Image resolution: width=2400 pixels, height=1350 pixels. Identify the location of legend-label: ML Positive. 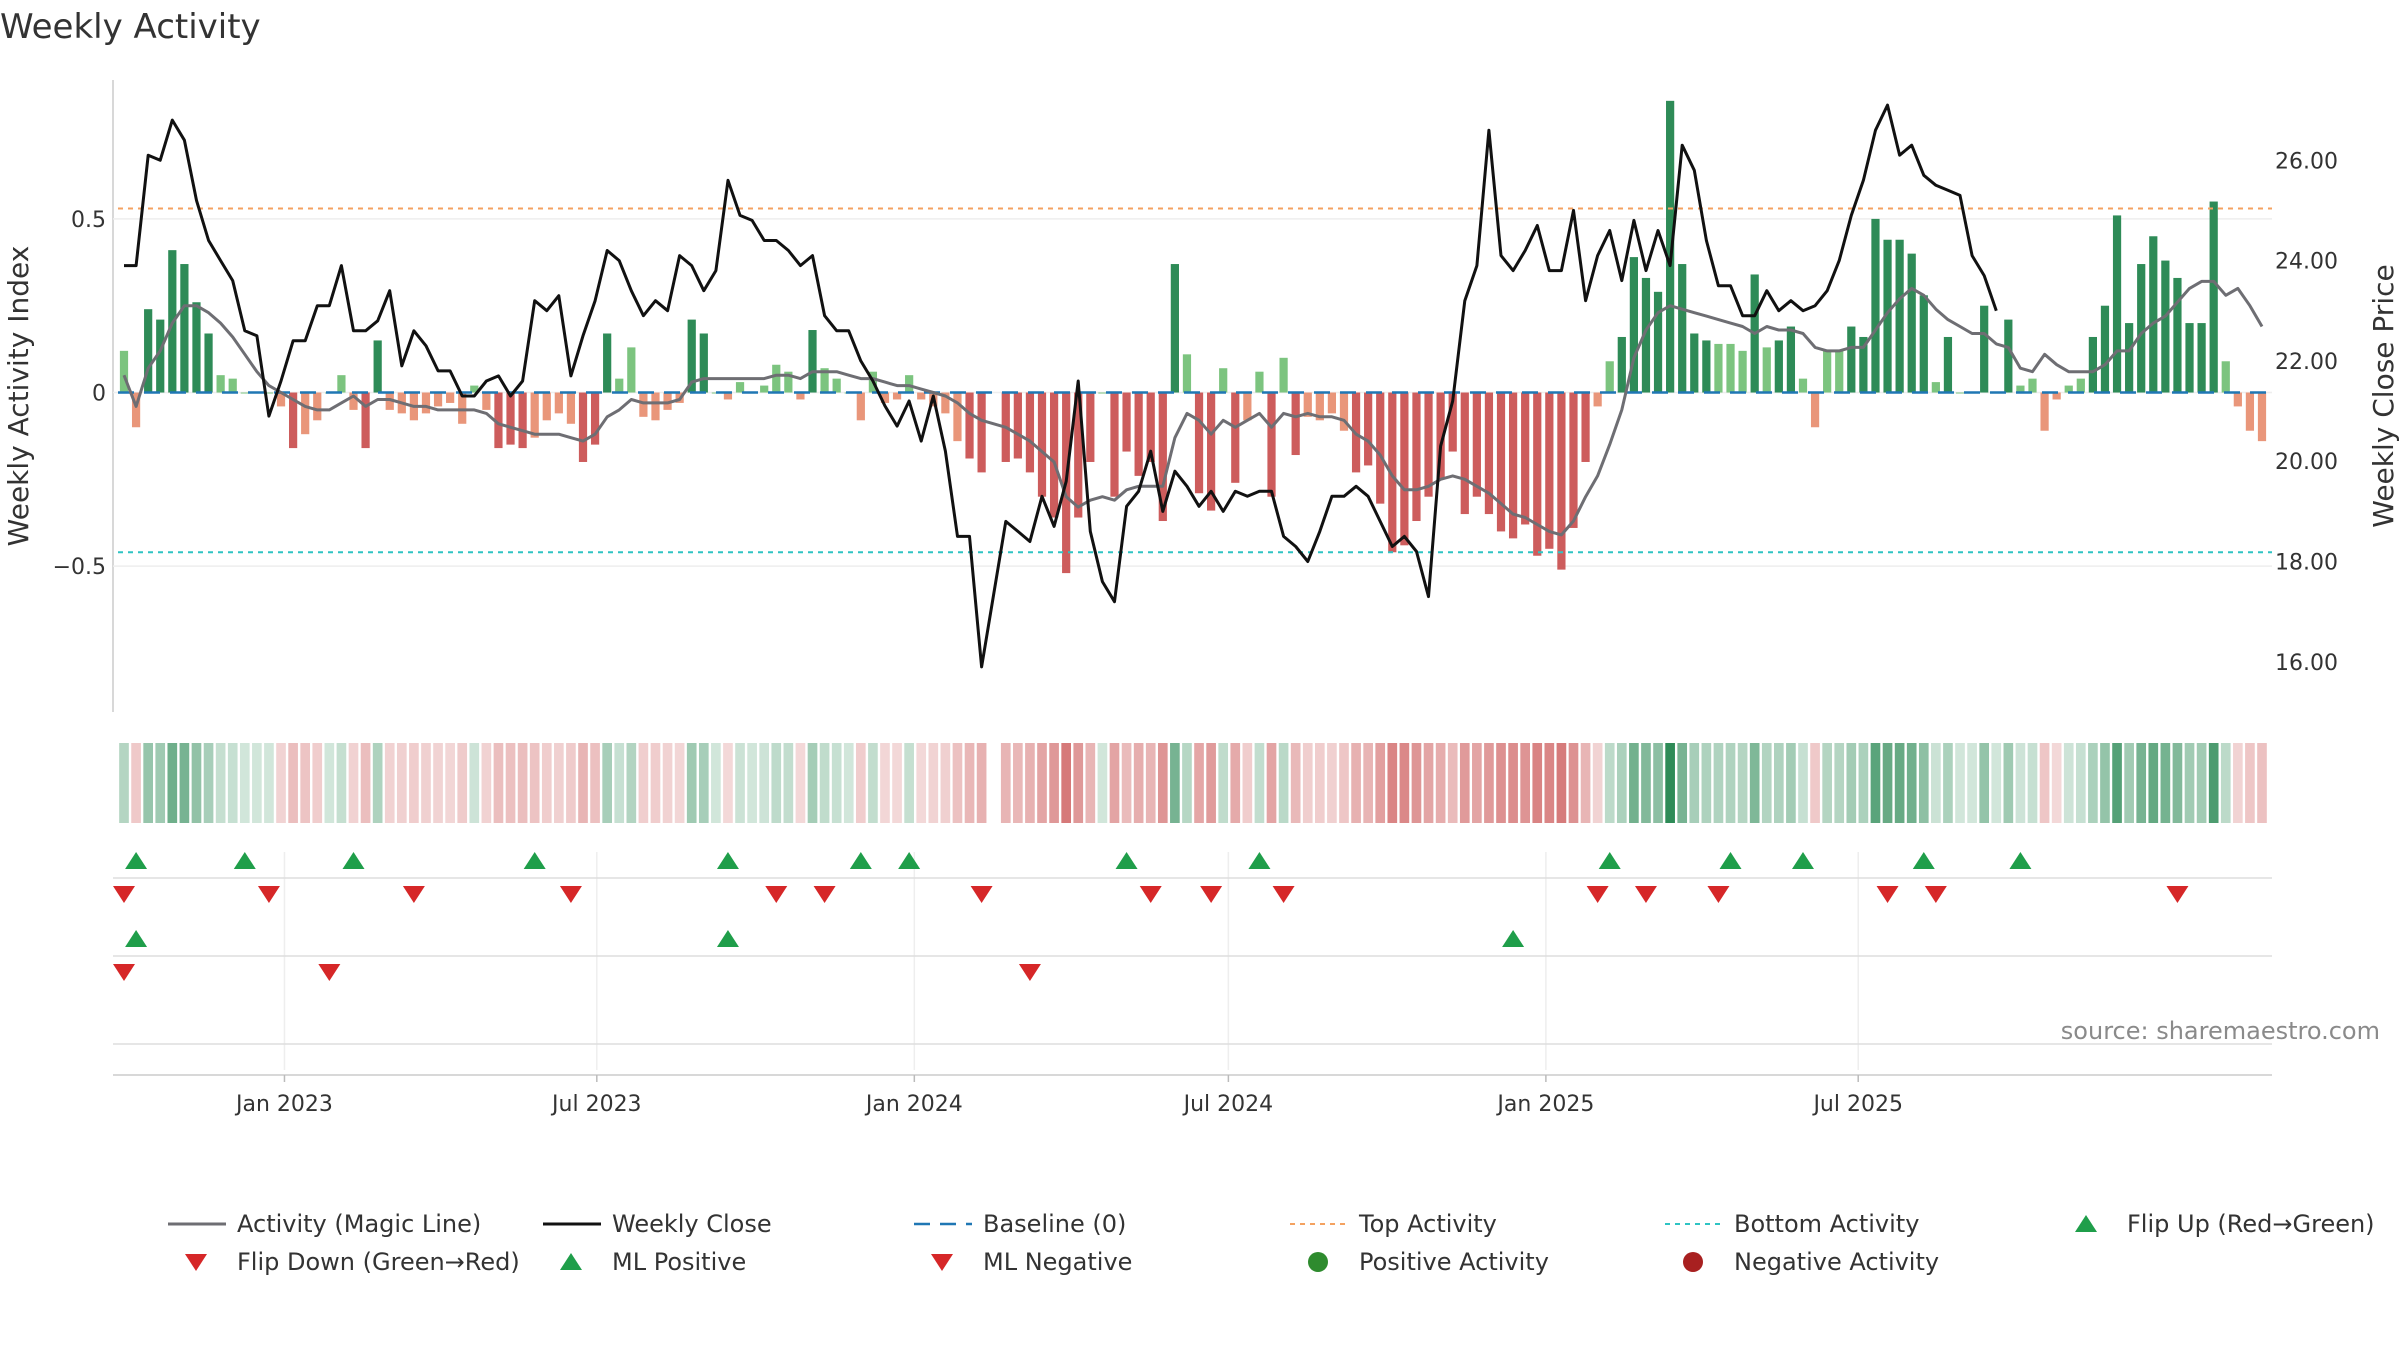
(679, 1262).